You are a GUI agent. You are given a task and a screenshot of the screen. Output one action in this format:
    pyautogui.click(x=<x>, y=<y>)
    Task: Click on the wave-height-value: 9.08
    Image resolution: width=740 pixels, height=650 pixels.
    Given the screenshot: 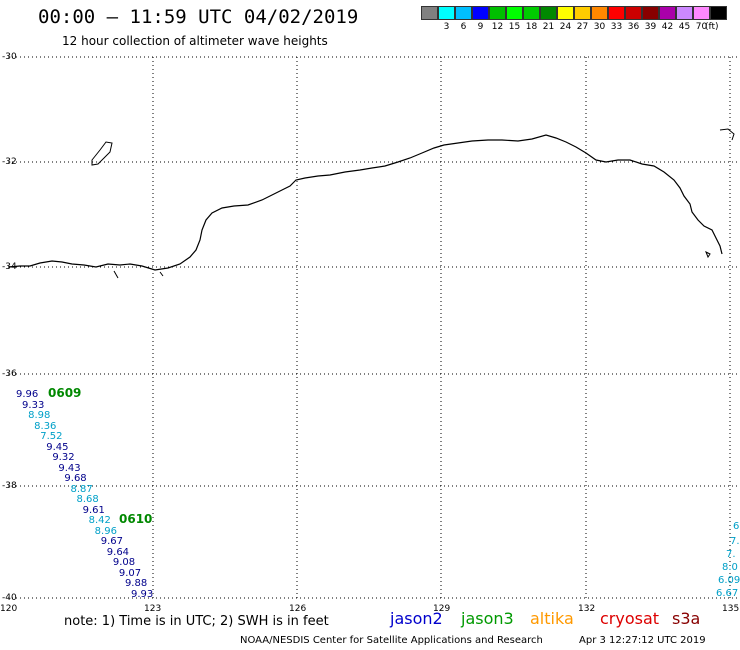 What is the action you would take?
    pyautogui.click(x=124, y=563)
    